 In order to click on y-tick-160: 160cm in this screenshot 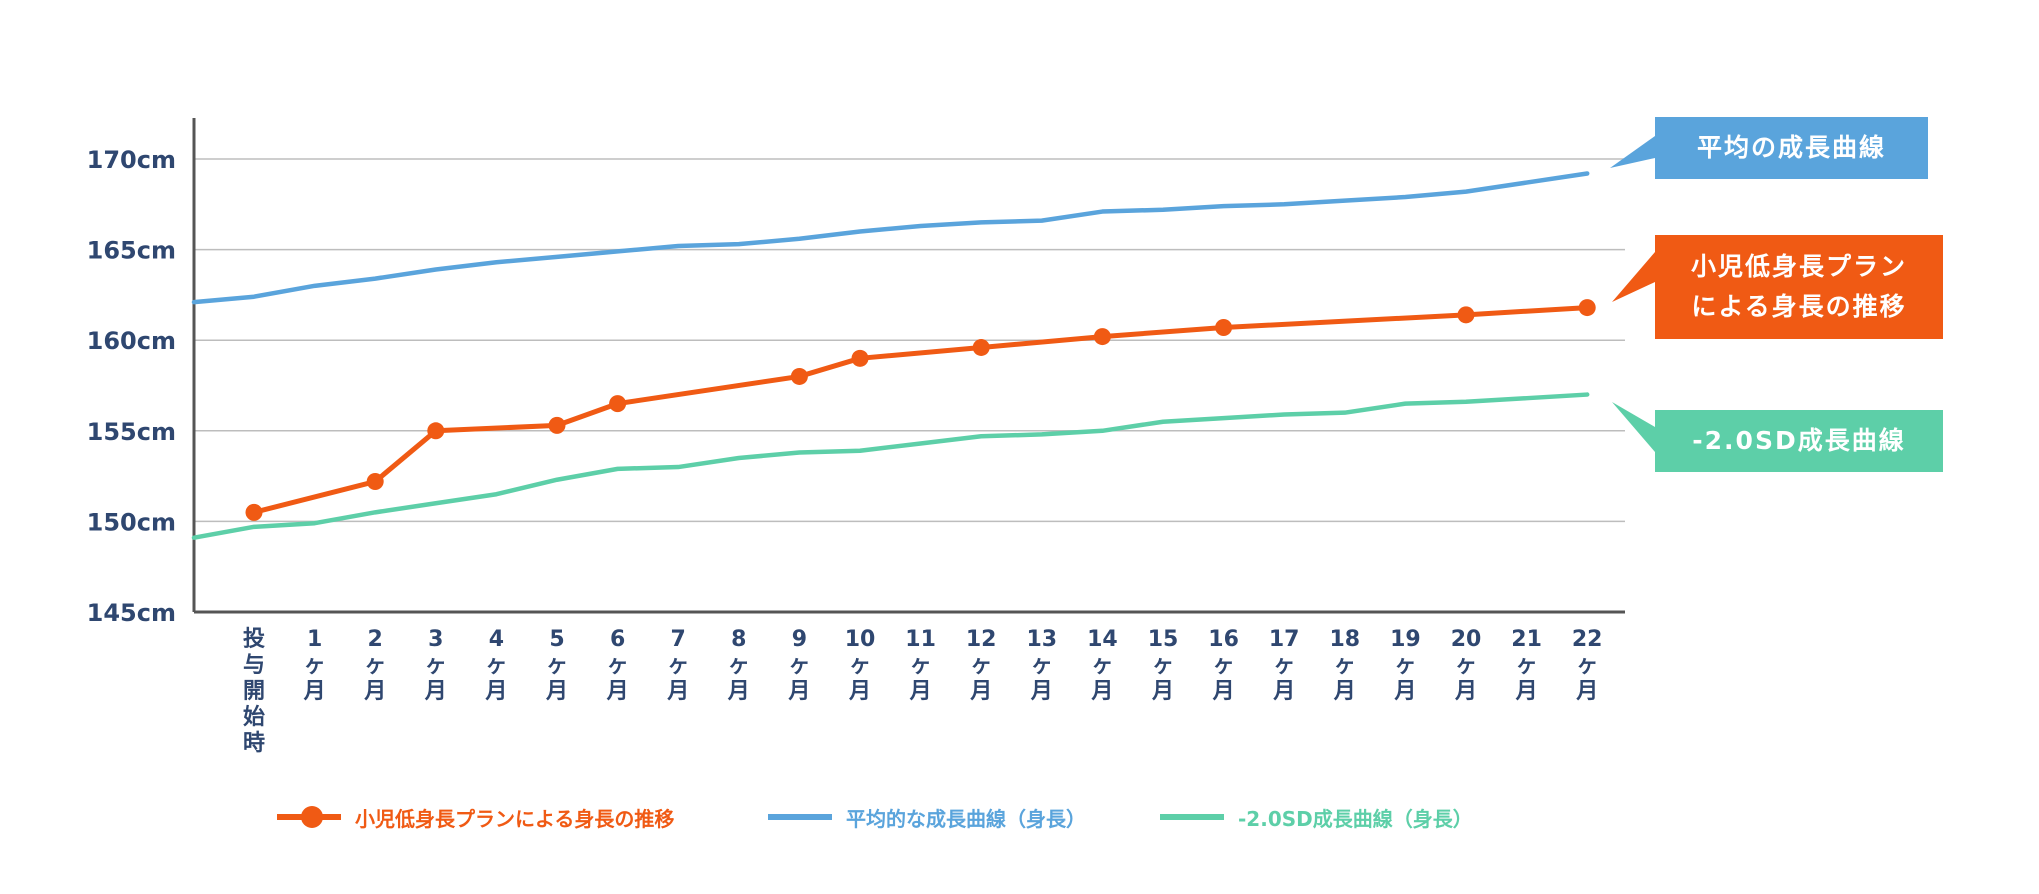, I will do `click(131, 341)`.